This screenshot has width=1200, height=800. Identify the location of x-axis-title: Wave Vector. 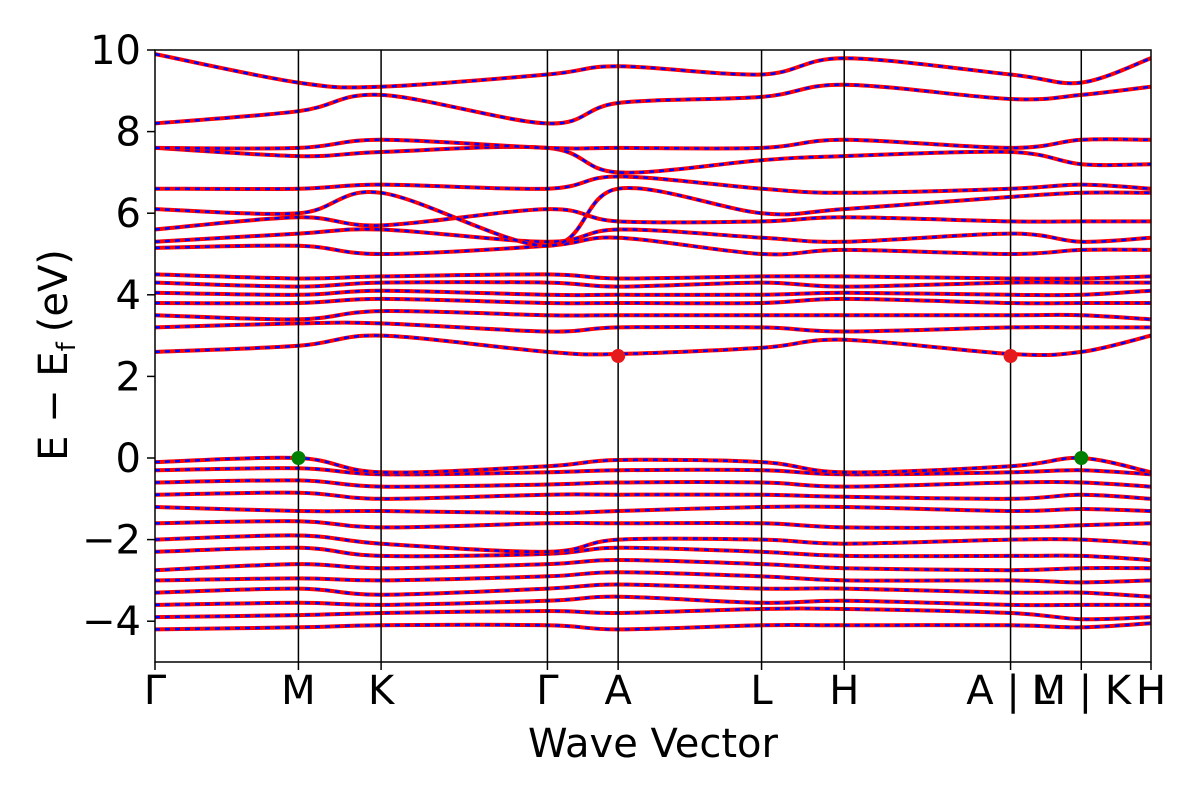
(653, 744).